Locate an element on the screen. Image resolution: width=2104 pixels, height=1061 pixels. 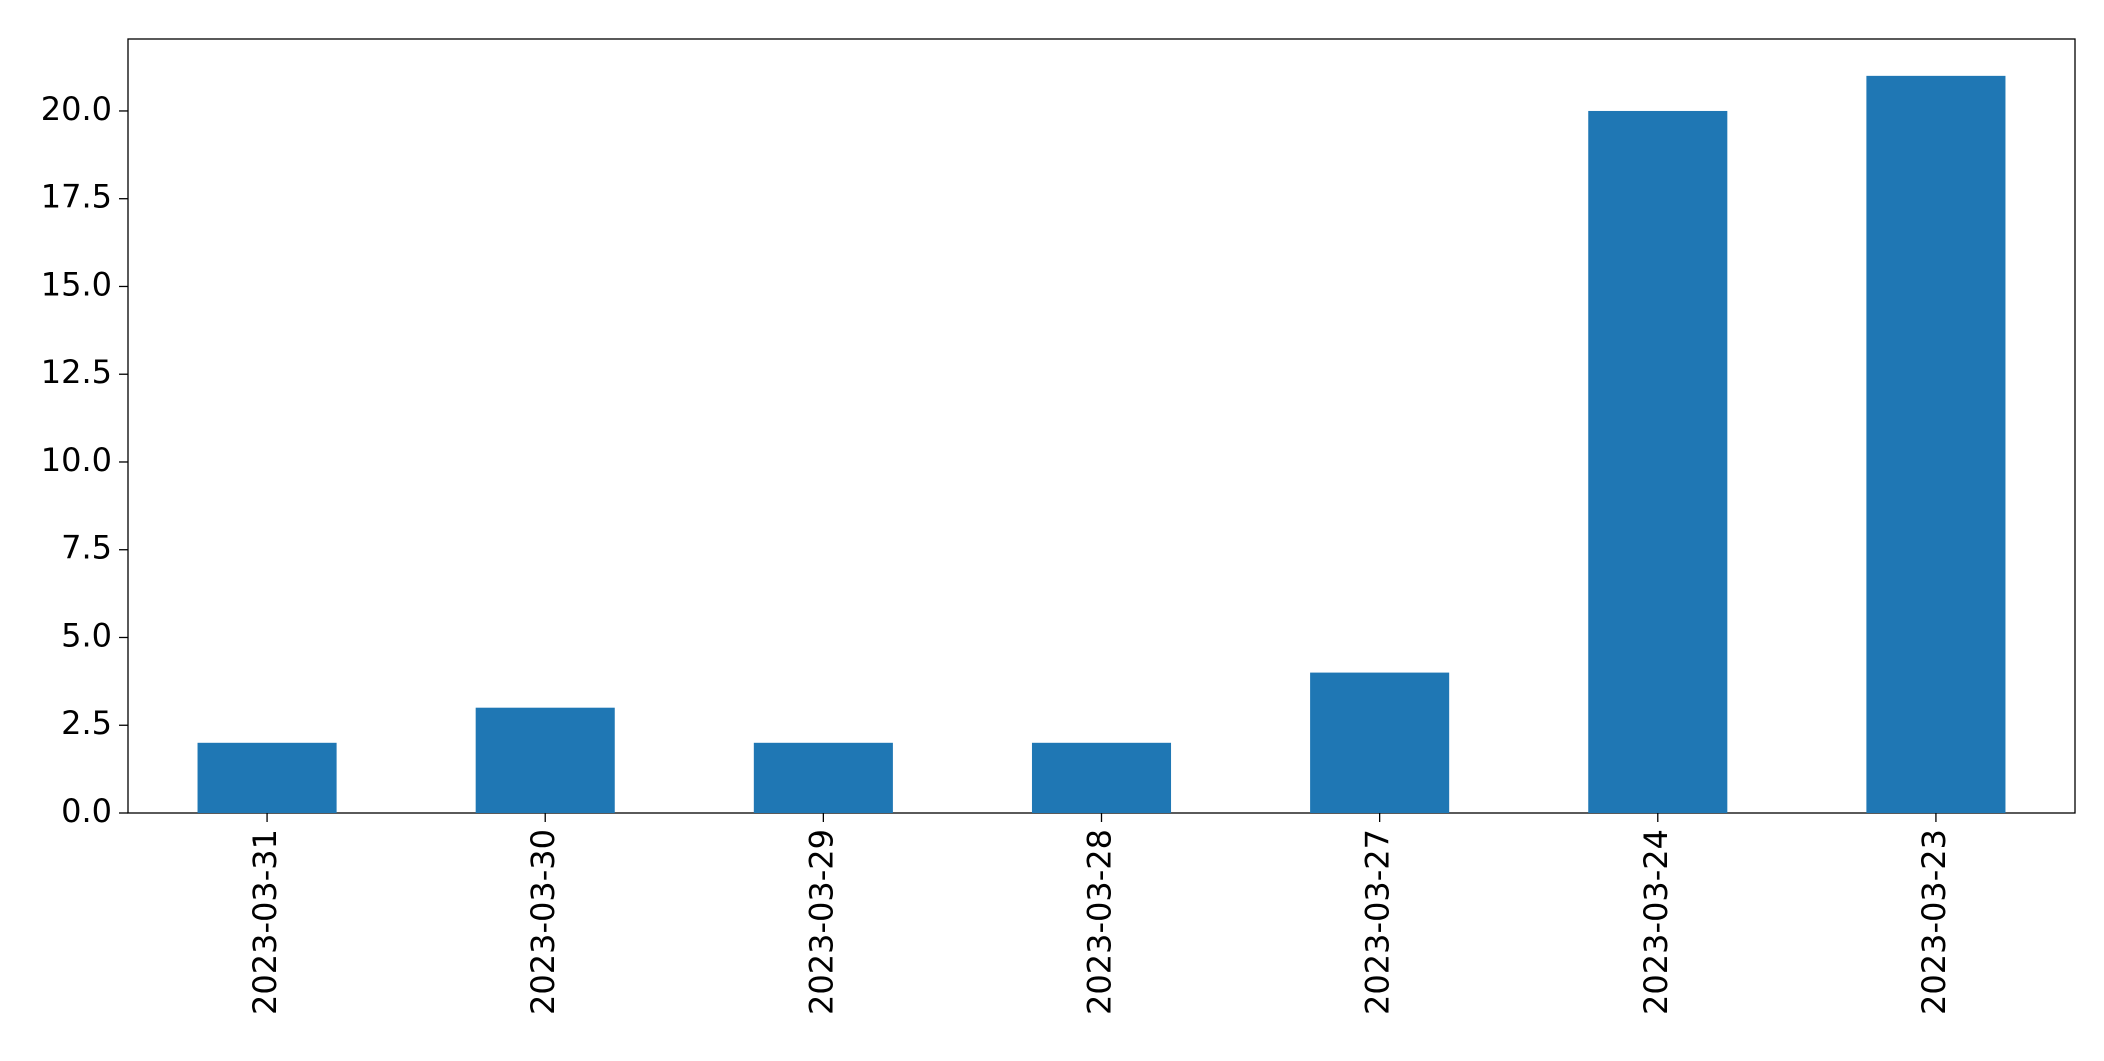
y-tick-label: 7.5 is located at coordinates (86, 548).